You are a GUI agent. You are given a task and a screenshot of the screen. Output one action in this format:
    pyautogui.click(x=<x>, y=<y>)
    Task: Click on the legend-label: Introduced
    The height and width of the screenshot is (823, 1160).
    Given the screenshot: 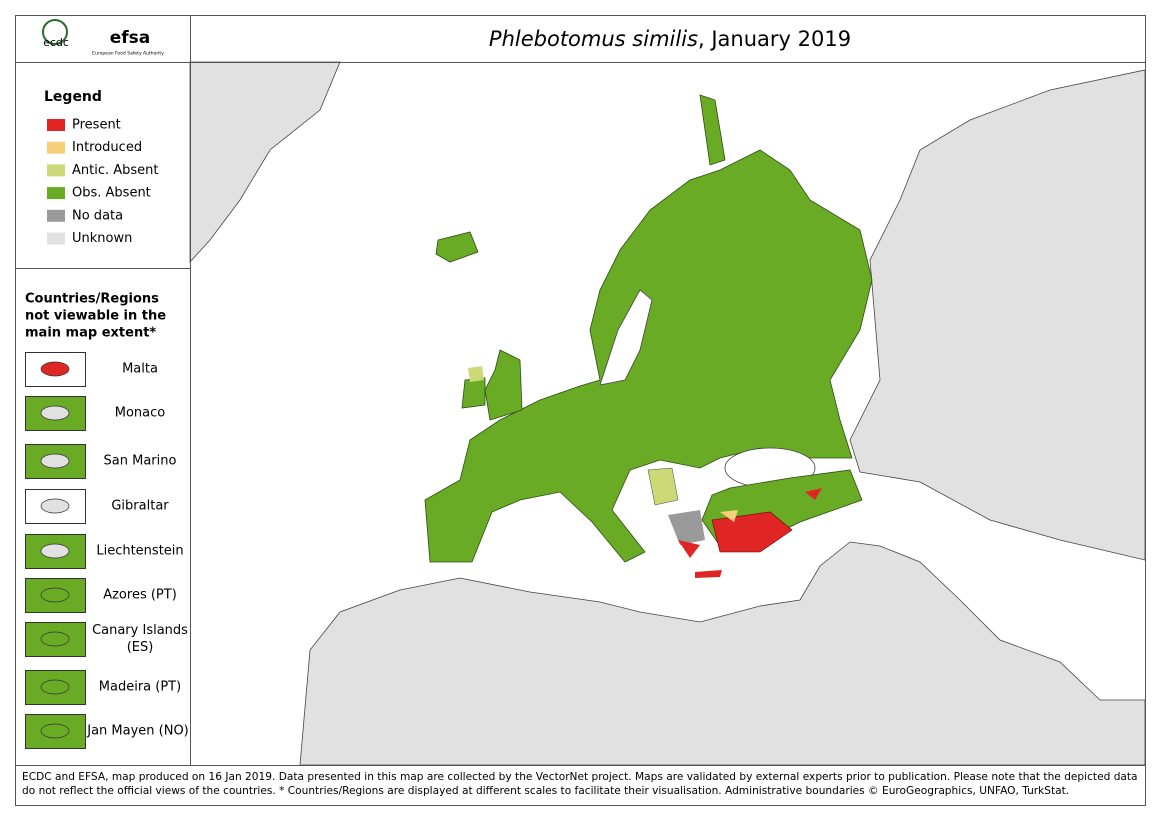 What is the action you would take?
    pyautogui.click(x=107, y=147)
    